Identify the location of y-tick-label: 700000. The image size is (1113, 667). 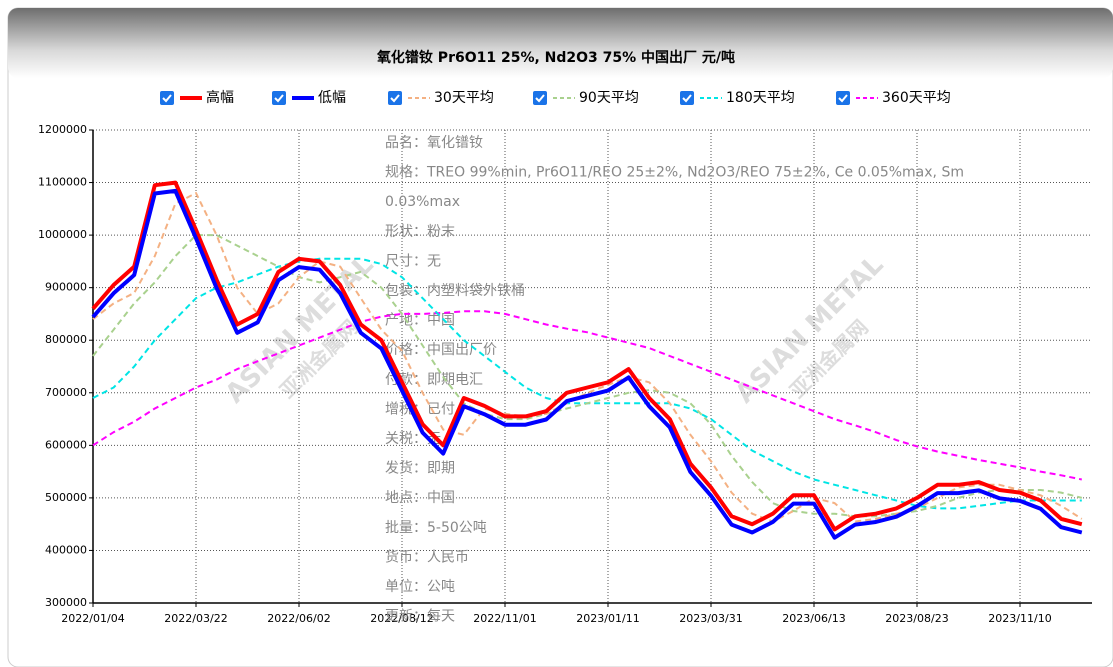
(66, 392).